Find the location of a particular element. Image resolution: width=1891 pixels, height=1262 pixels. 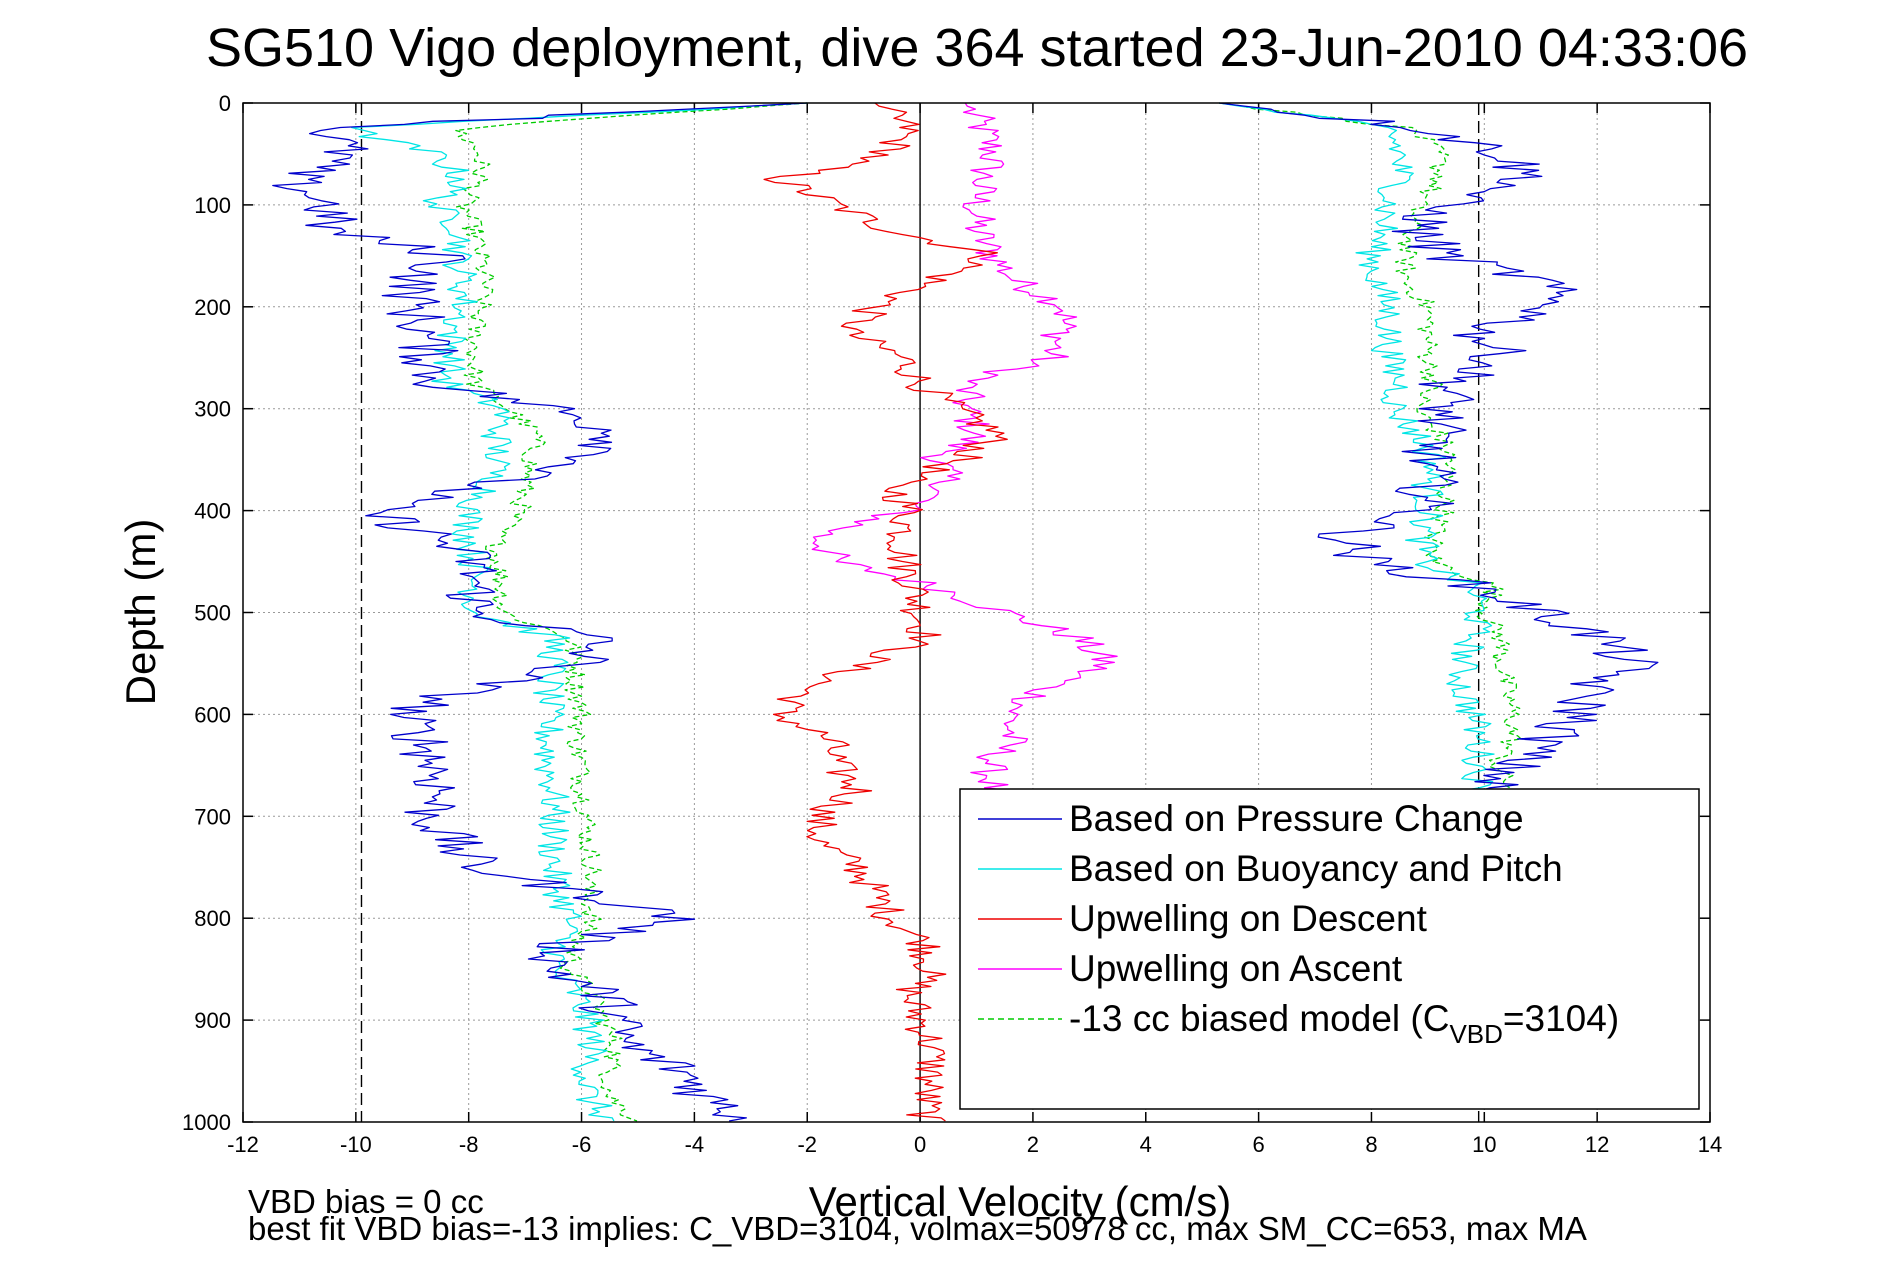

y-tick-label: 700 is located at coordinates (212, 816).